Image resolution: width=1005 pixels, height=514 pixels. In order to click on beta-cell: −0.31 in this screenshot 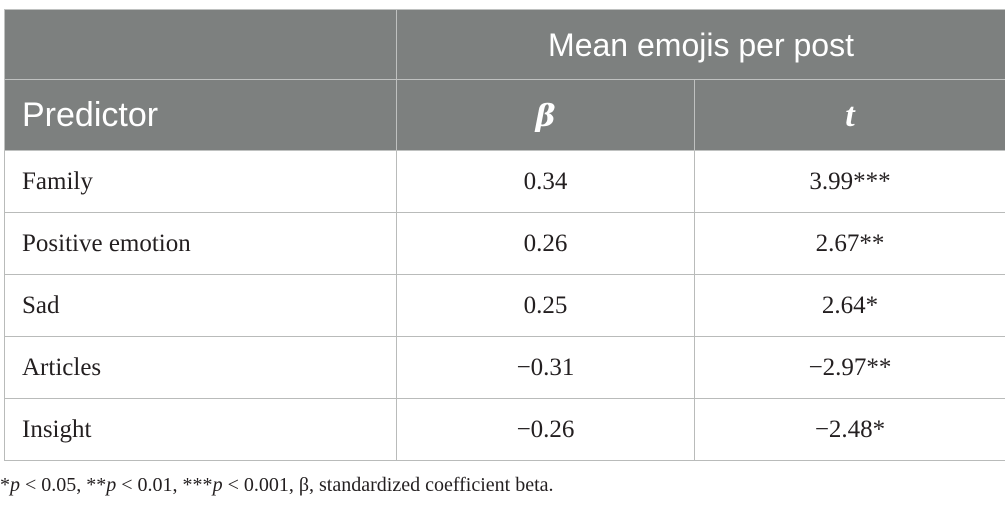, I will do `click(545, 367)`.